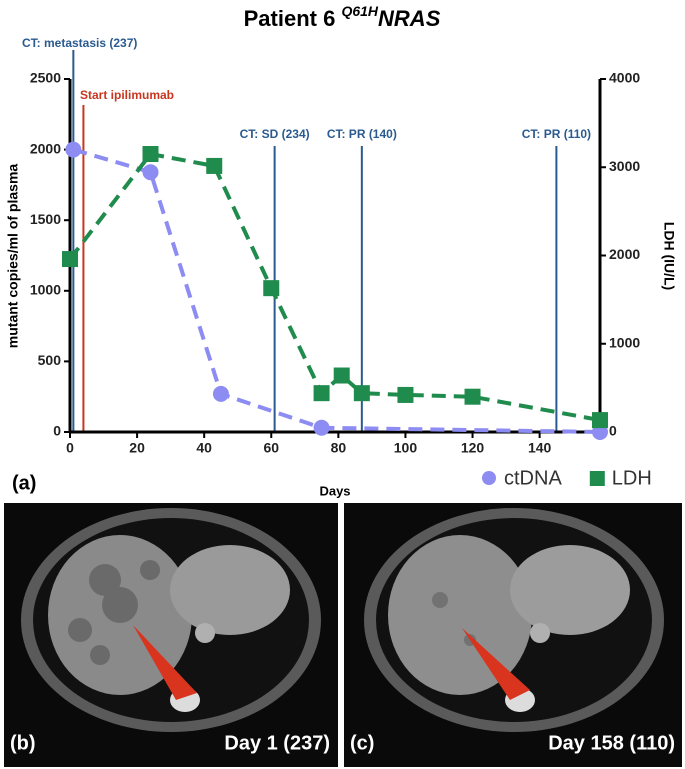 Image resolution: width=685 pixels, height=769 pixels. Describe the element at coordinates (334, 490) in the screenshot. I see `x-axis-label: Days` at that location.